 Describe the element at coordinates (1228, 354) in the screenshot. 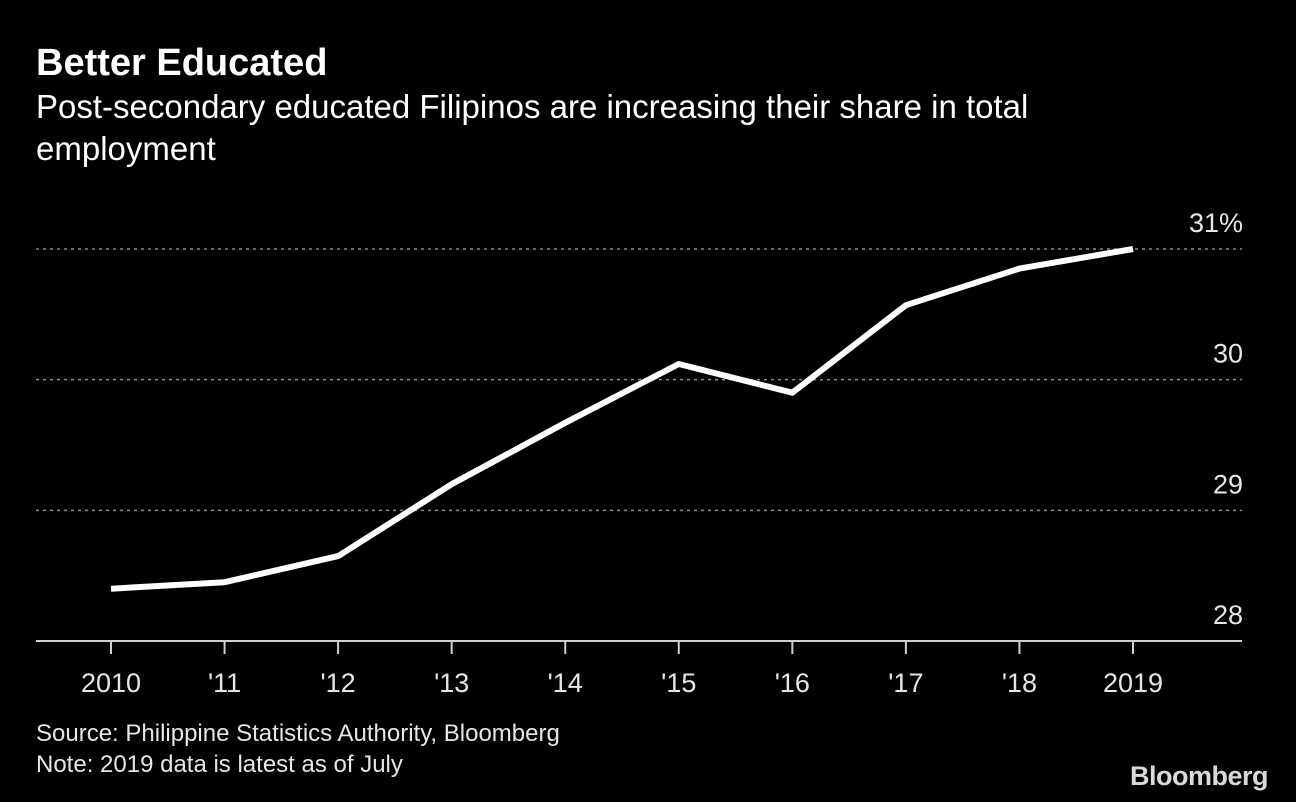

I see `y-tick-label-30: 30` at that location.